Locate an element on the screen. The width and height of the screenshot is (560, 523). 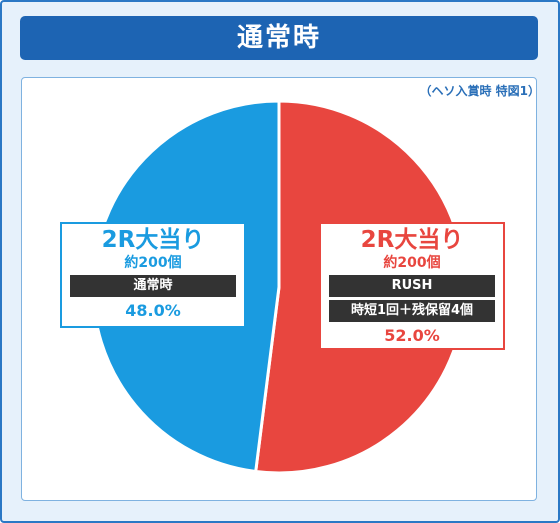
label-rush: 2R大当り 約200個 RUSH 時短1回＋残保留4個 52.0% is located at coordinates (412, 286).